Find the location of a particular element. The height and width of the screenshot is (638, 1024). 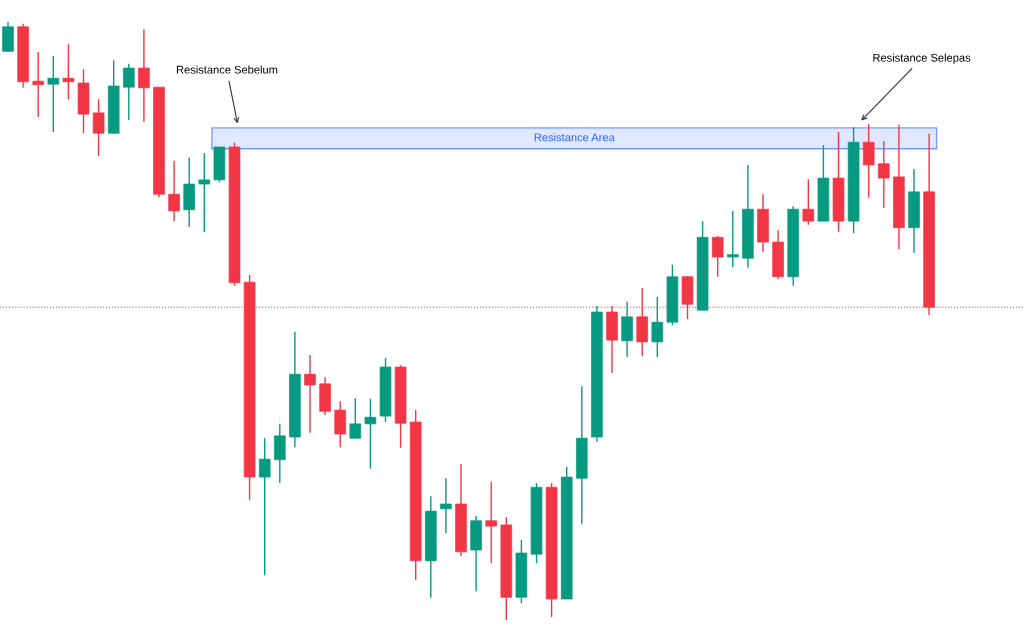

annotation: Resistance Selepas is located at coordinates (922, 58).